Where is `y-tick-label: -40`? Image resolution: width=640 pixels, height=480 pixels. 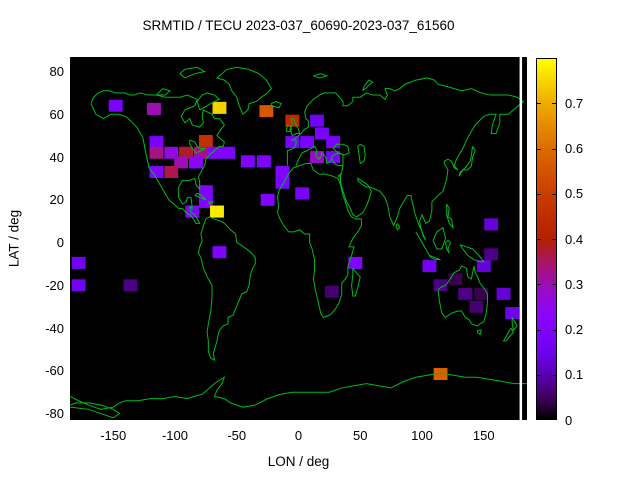 y-tick-label: -40 is located at coordinates (54, 328).